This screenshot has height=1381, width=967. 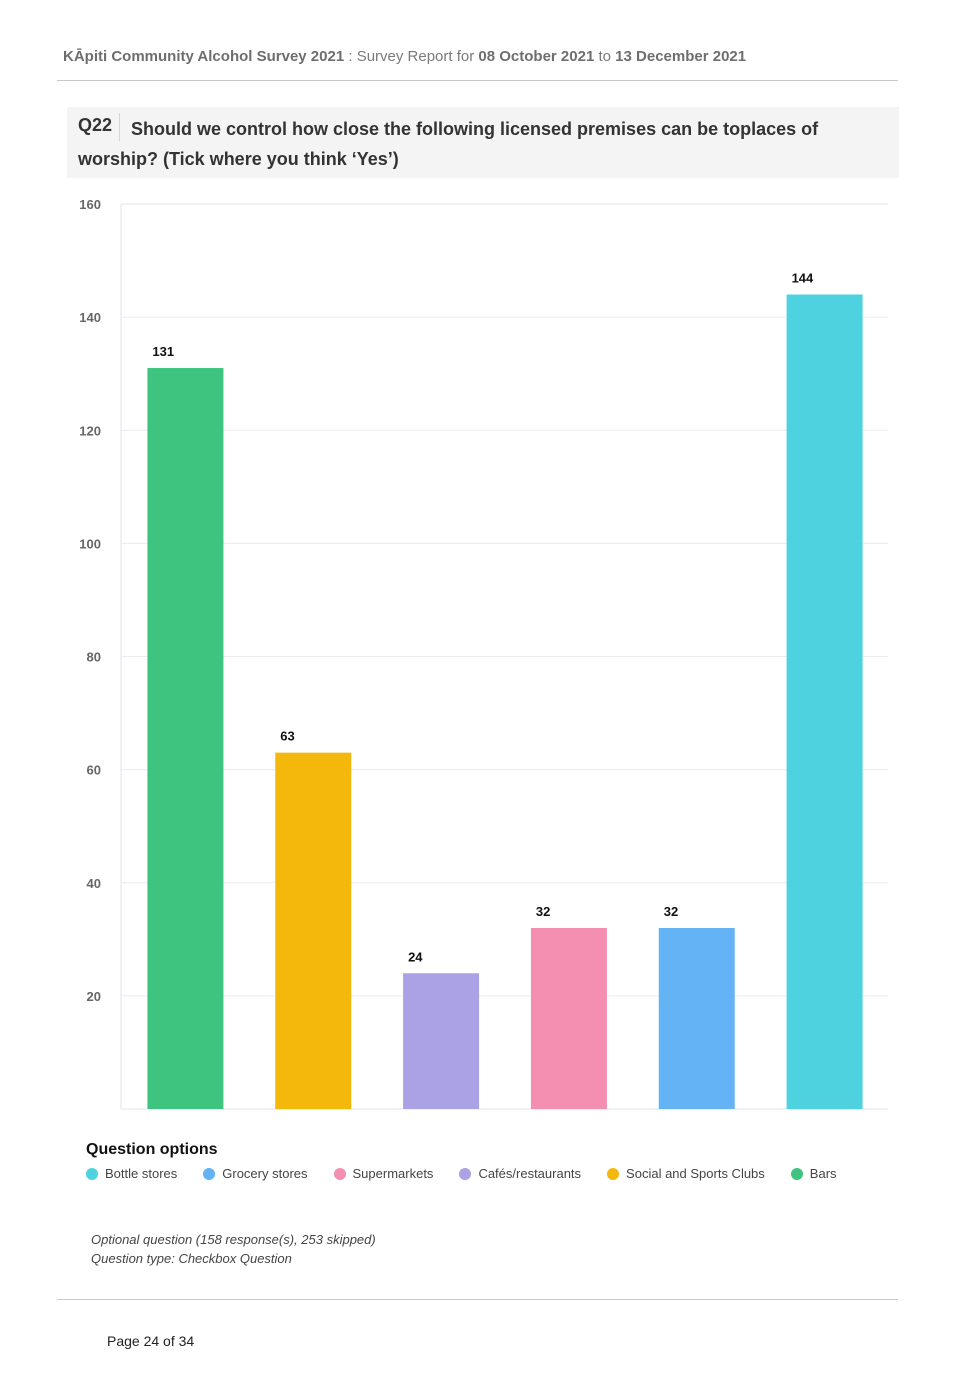 What do you see at coordinates (823, 1173) in the screenshot?
I see `legend-label: Bars` at bounding box center [823, 1173].